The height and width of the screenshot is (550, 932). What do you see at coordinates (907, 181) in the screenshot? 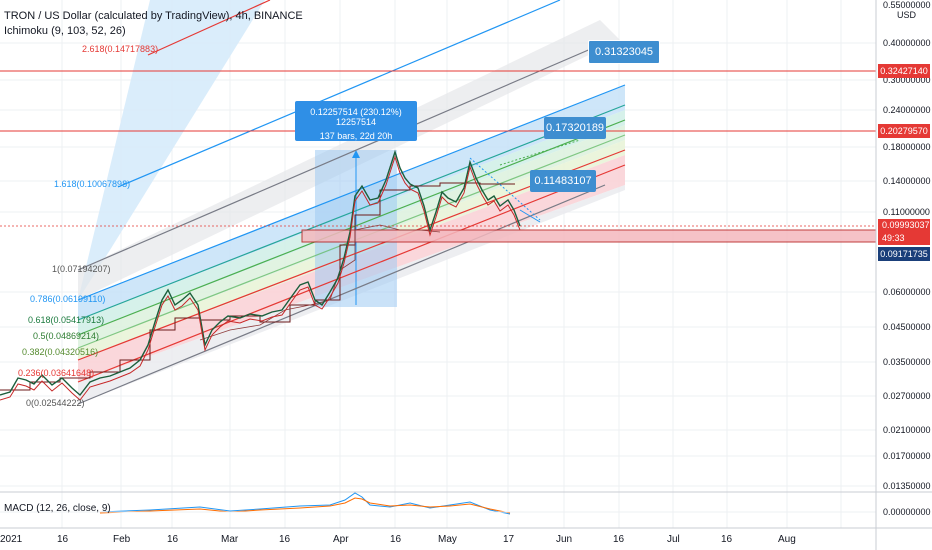
I see `price-tick: 0.14000000` at bounding box center [907, 181].